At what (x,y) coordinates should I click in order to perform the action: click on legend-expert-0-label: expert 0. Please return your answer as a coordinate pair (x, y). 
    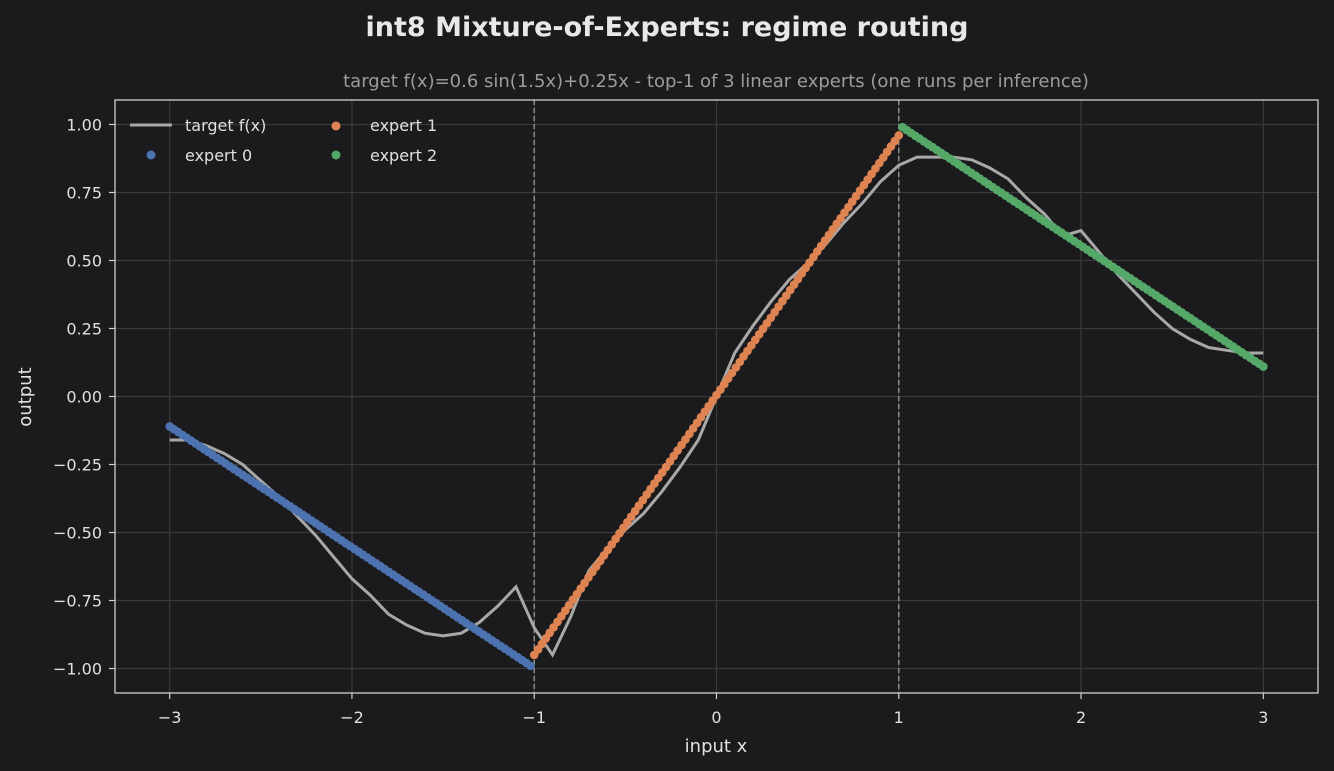
    Looking at the image, I should click on (218, 155).